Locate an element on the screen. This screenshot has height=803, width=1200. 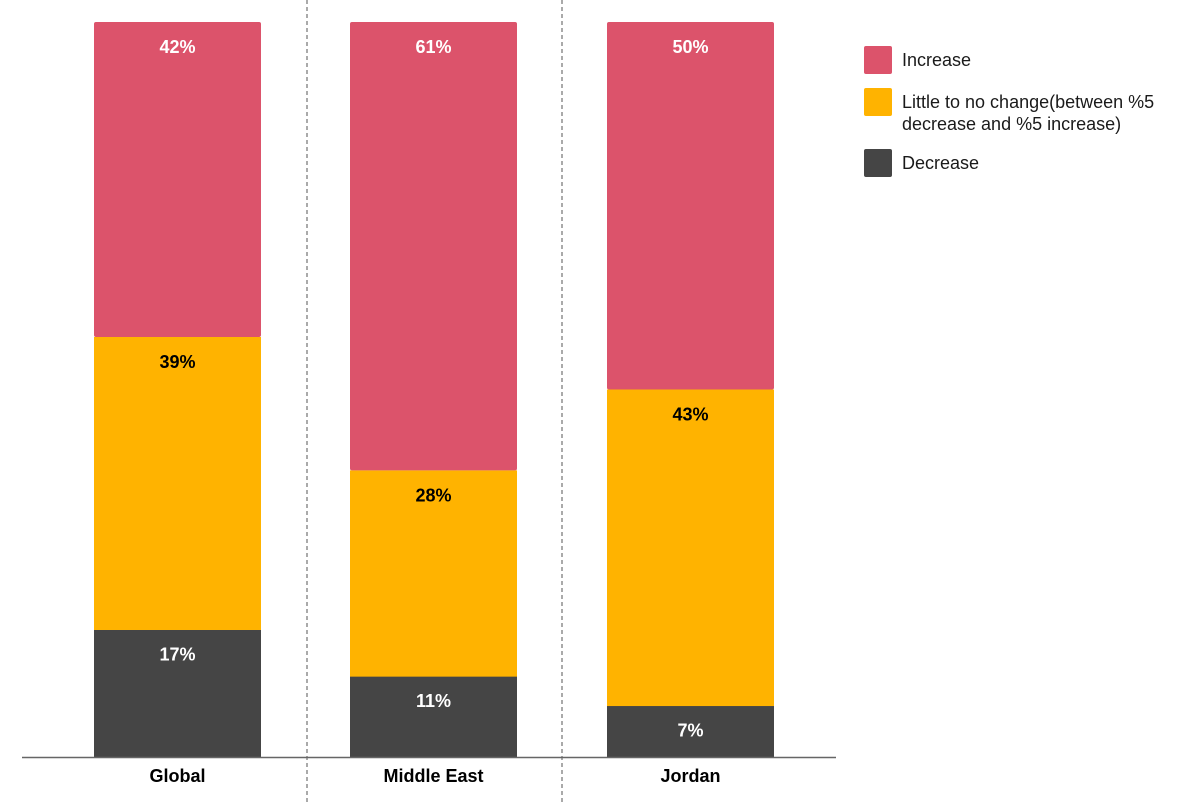
data-label-jordan-increase: 50% is located at coordinates (690, 47).